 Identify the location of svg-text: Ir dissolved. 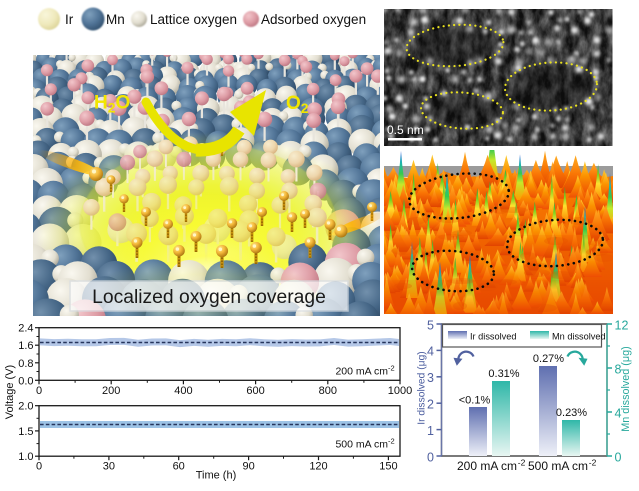
(493, 337).